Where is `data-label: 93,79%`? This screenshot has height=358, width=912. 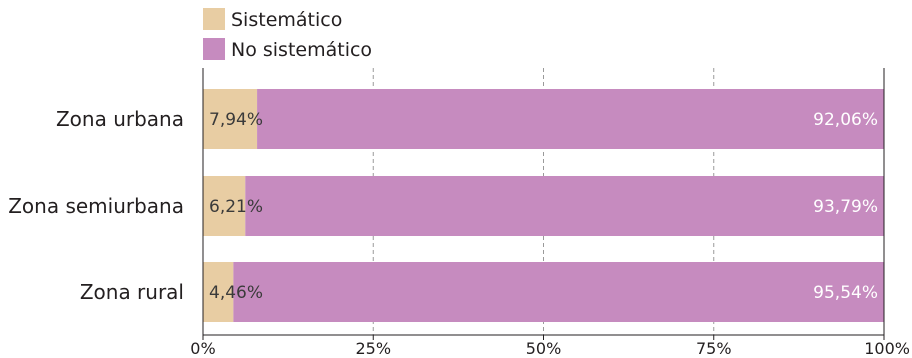
data-label: 93,79% is located at coordinates (845, 207).